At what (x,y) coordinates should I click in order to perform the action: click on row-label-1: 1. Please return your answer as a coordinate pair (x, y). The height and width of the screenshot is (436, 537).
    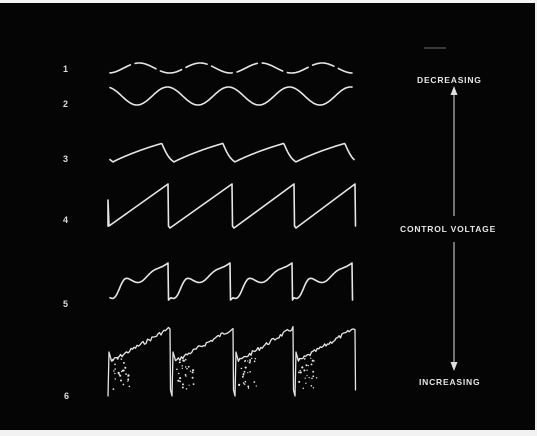
    Looking at the image, I should click on (66, 69).